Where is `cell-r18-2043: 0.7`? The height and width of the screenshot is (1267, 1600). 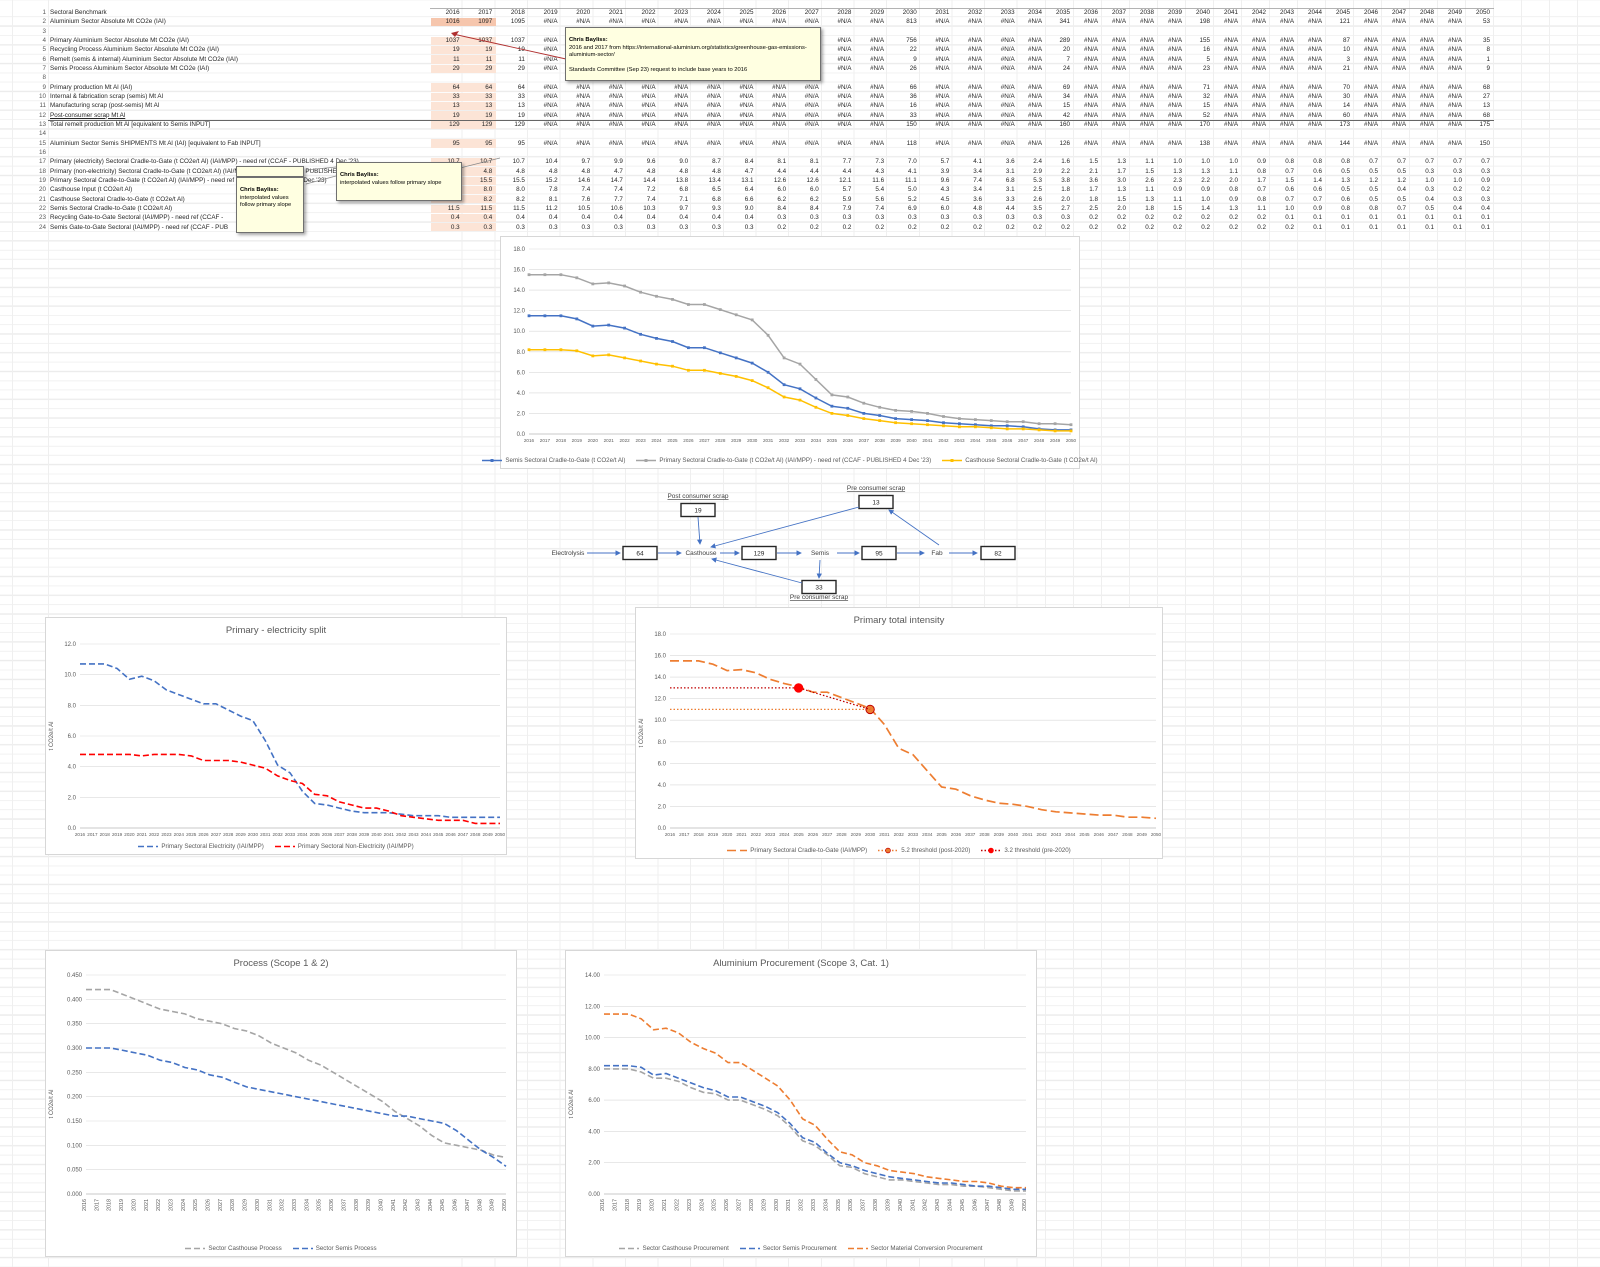
cell-r18-2043: 0.7 is located at coordinates (1290, 171).